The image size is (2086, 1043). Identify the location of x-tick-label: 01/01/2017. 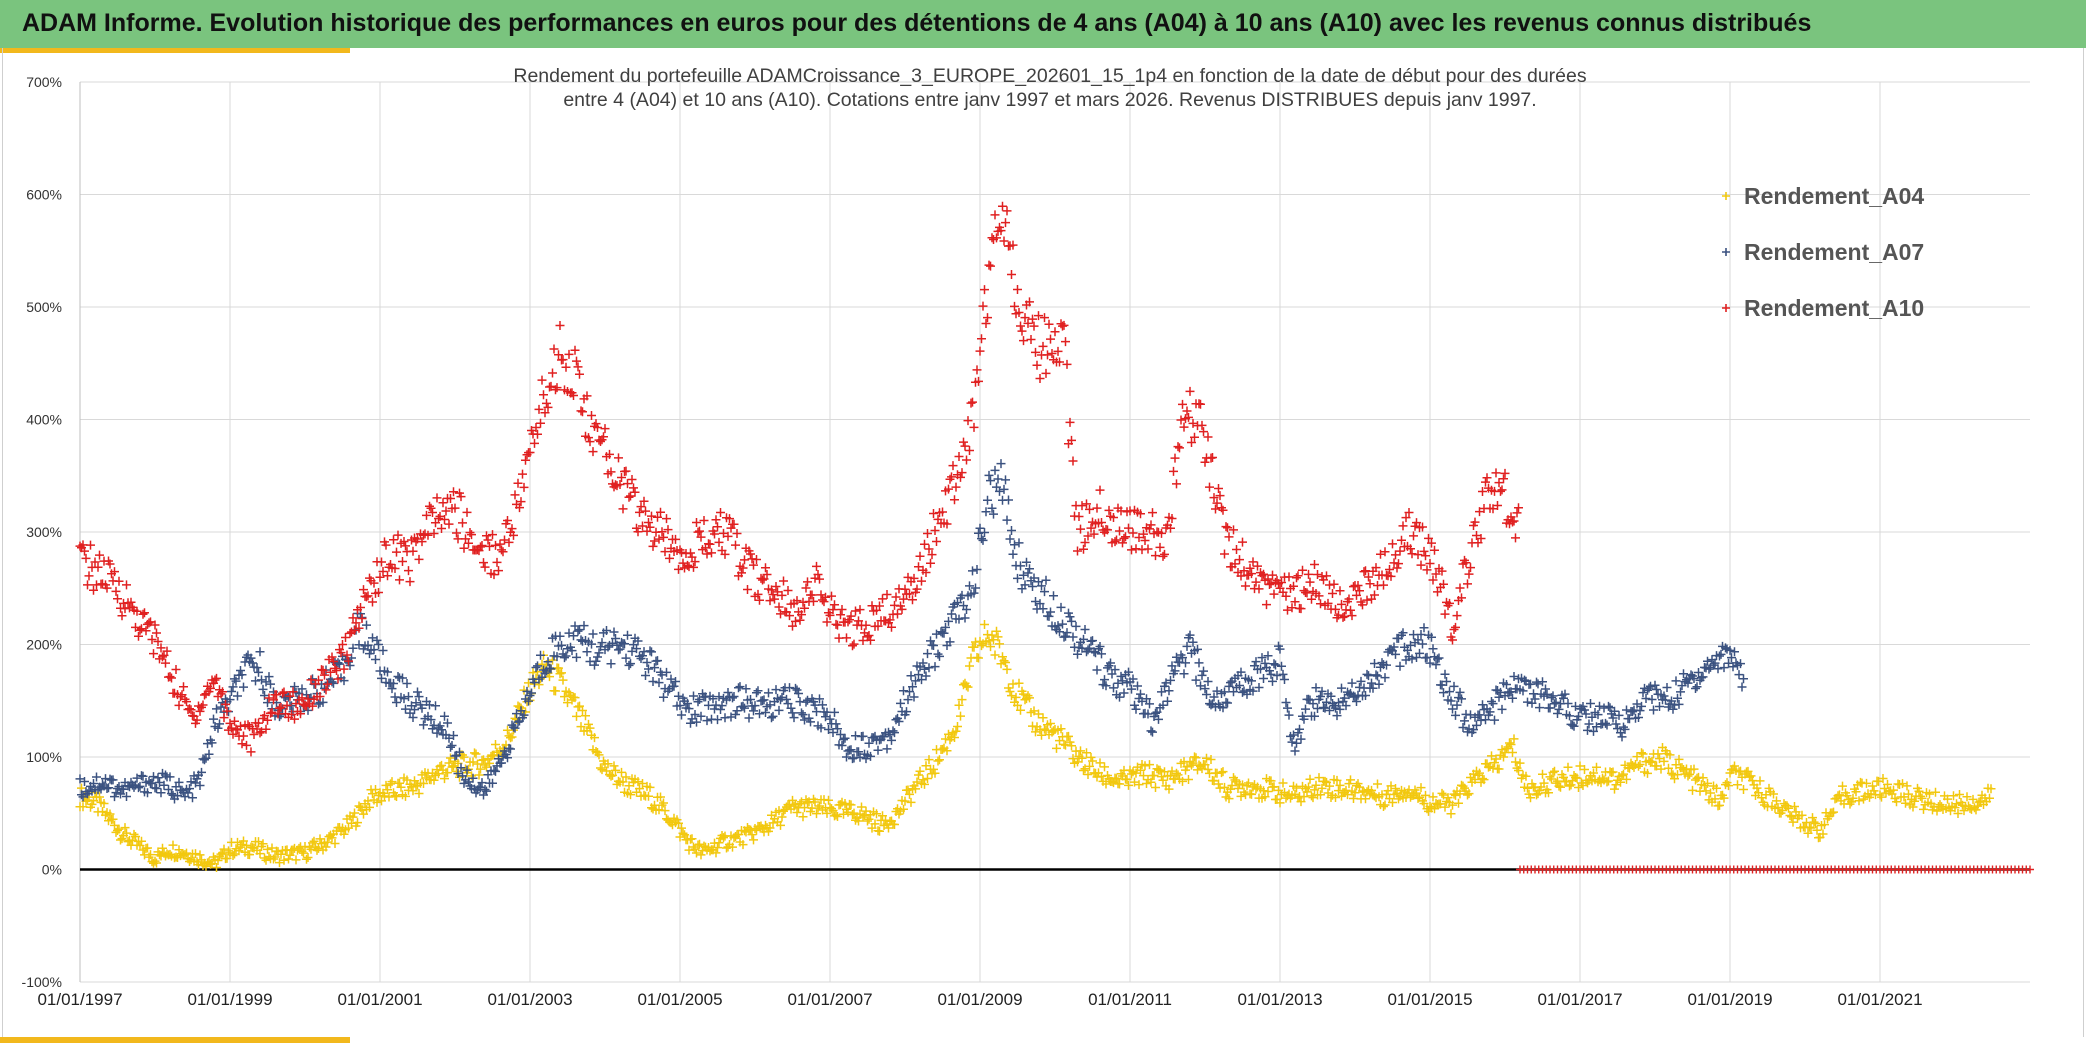
(1579, 999).